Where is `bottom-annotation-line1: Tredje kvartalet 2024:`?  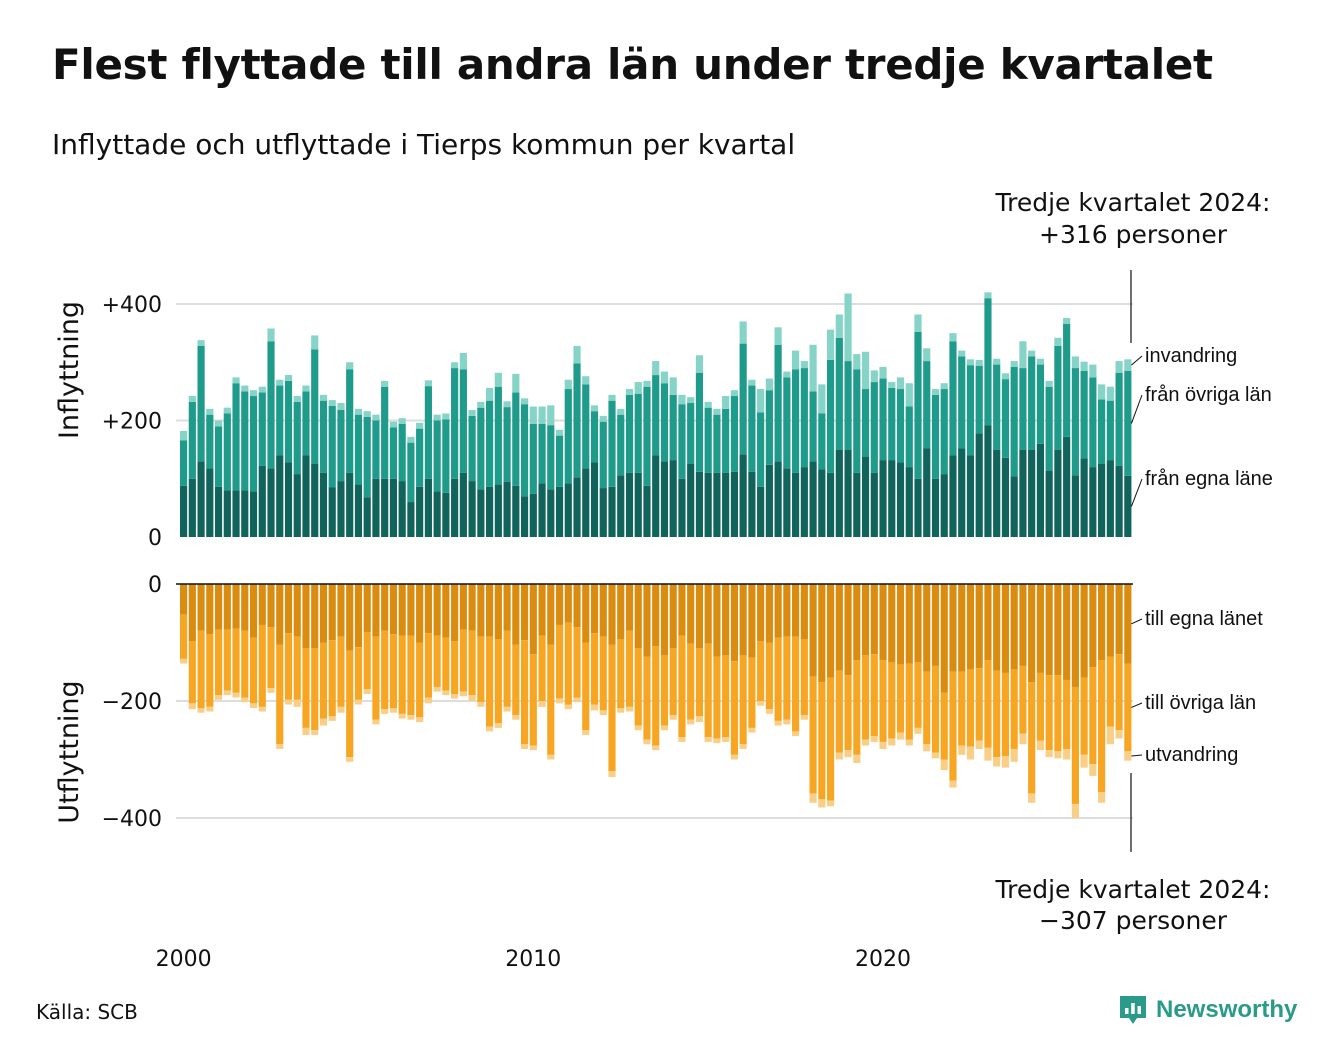 bottom-annotation-line1: Tredje kvartalet 2024: is located at coordinates (1133, 889).